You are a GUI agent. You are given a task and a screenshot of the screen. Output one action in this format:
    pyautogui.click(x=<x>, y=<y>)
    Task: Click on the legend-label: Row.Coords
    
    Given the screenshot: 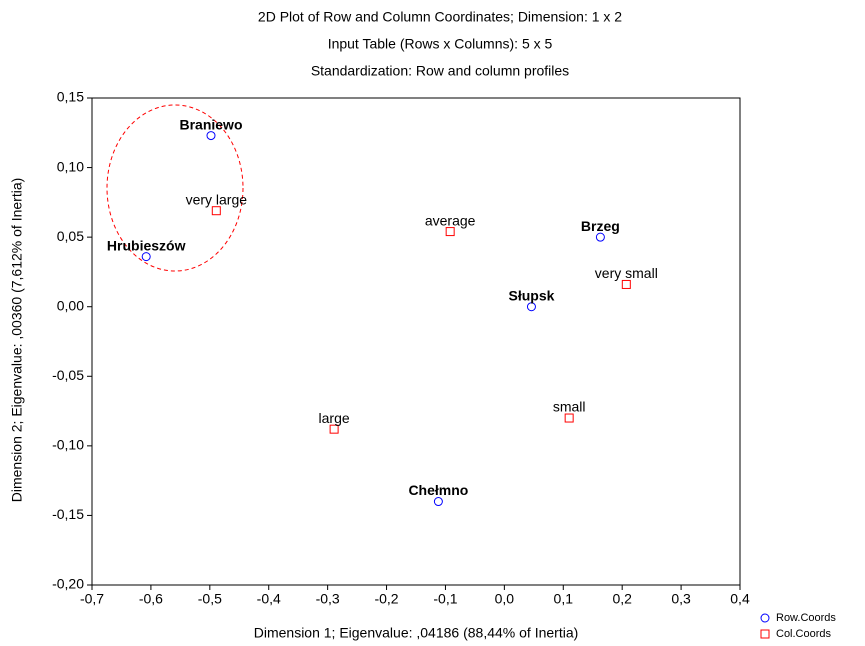 What is the action you would take?
    pyautogui.click(x=806, y=618)
    